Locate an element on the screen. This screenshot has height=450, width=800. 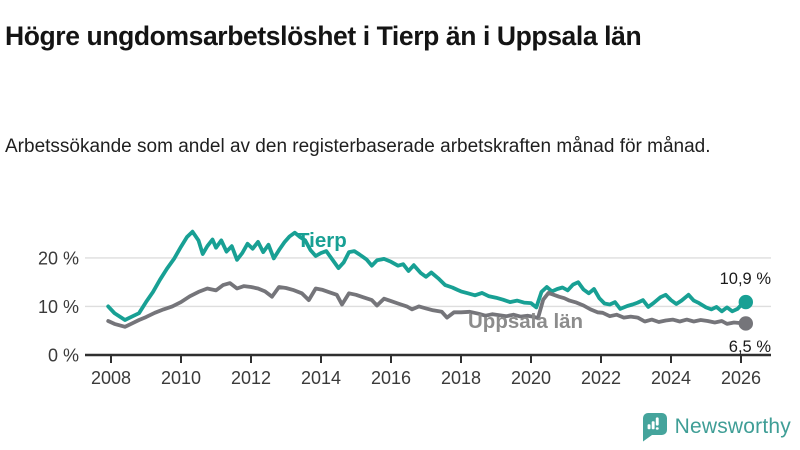
newsworthy-logo: Newsworthy is located at coordinates (716, 427).